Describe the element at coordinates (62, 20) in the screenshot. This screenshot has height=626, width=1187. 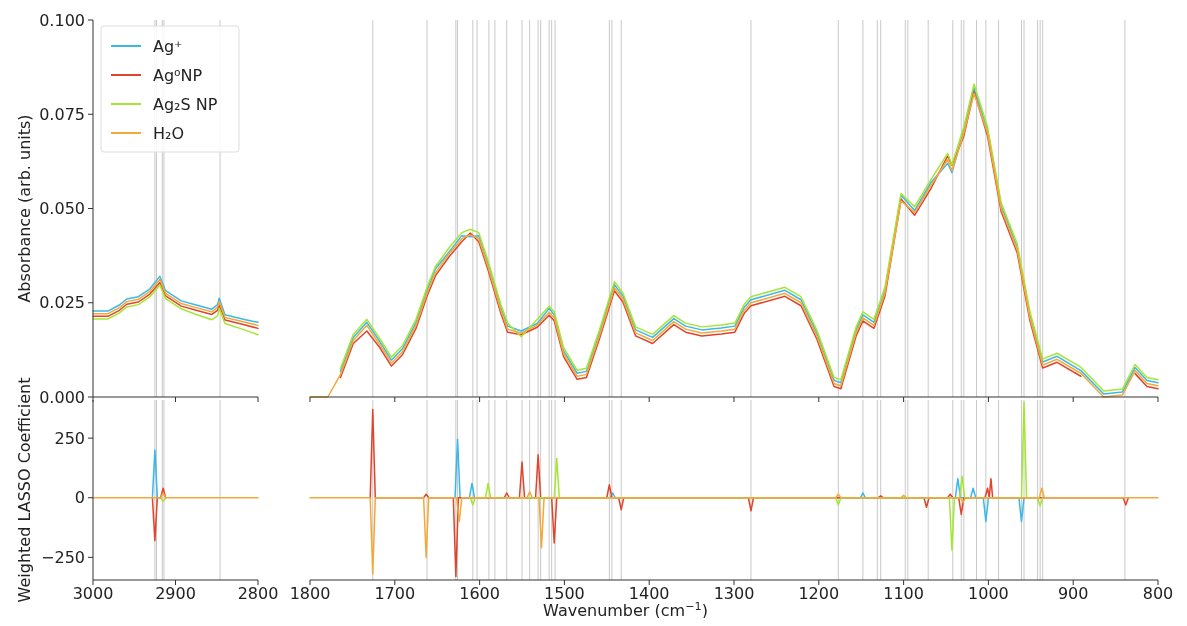
I see `y-tick-label: 0.100` at that location.